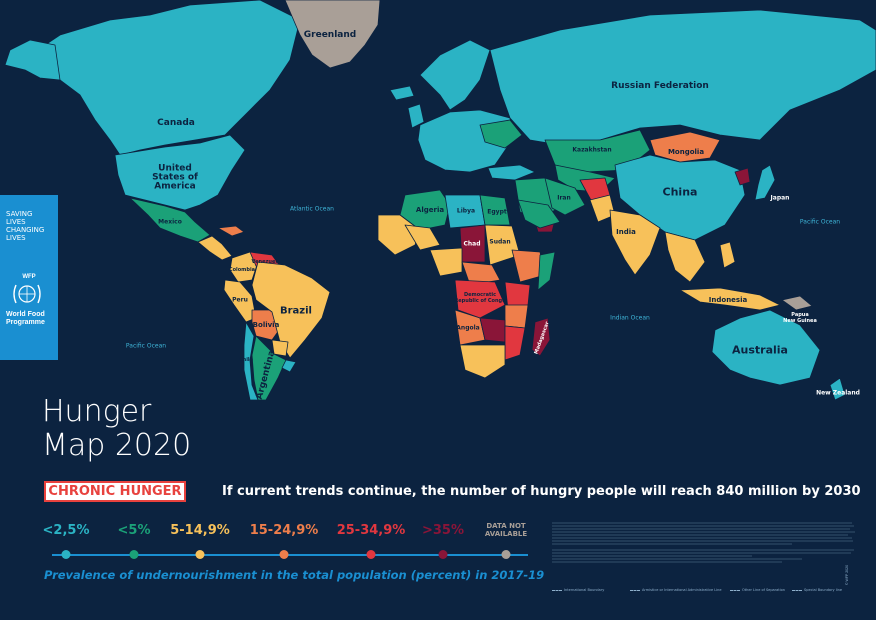 This screenshot has height=620, width=876. I want to click on label-peru: Peru, so click(240, 300).